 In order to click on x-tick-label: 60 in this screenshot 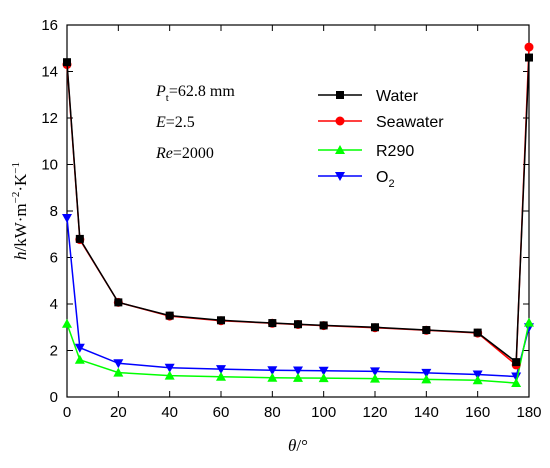, I will do `click(221, 412)`.